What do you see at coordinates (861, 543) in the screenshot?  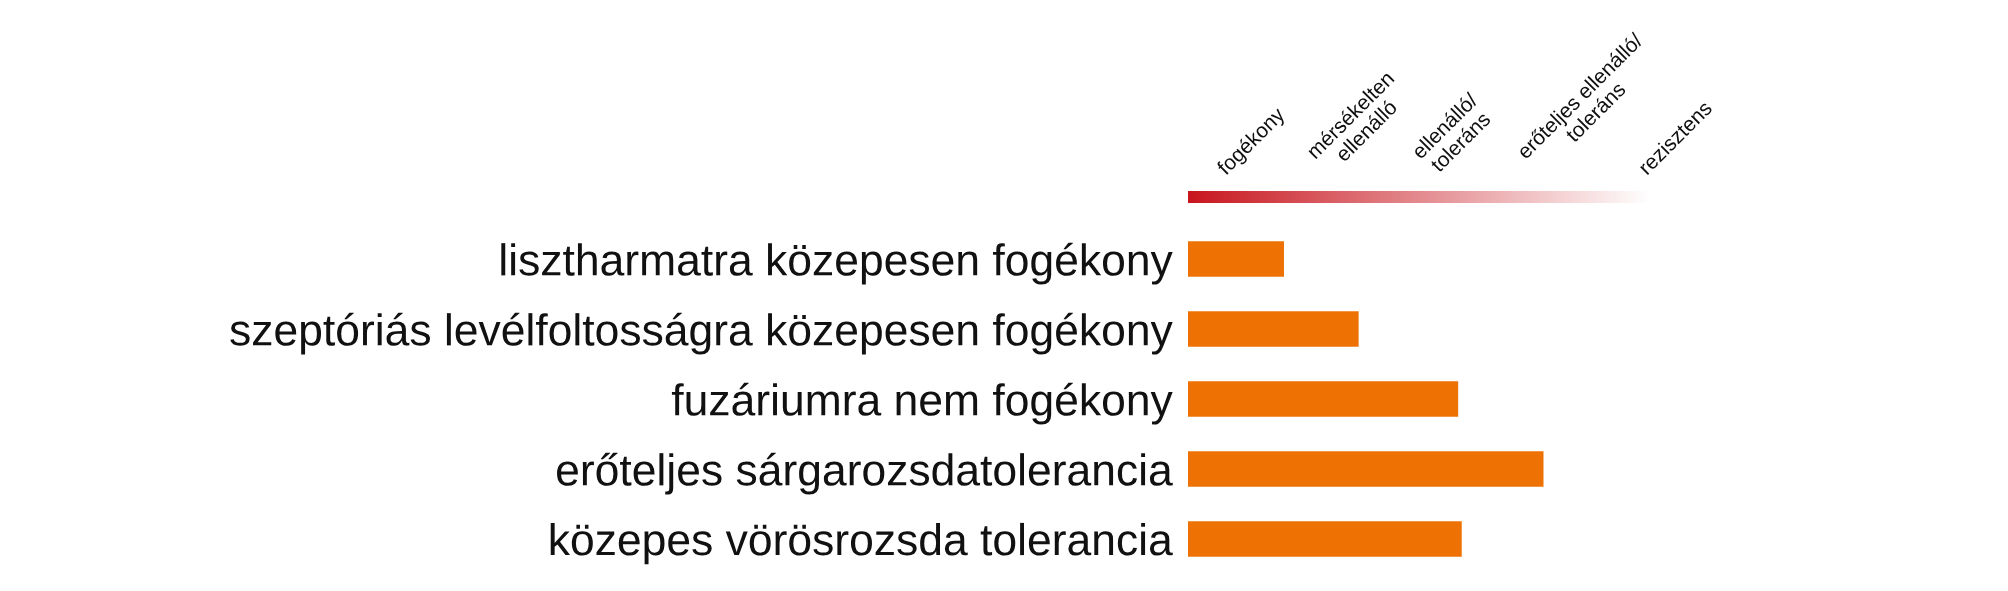 I see `y-tick-label: közepes vörösrozsda tolerancia` at bounding box center [861, 543].